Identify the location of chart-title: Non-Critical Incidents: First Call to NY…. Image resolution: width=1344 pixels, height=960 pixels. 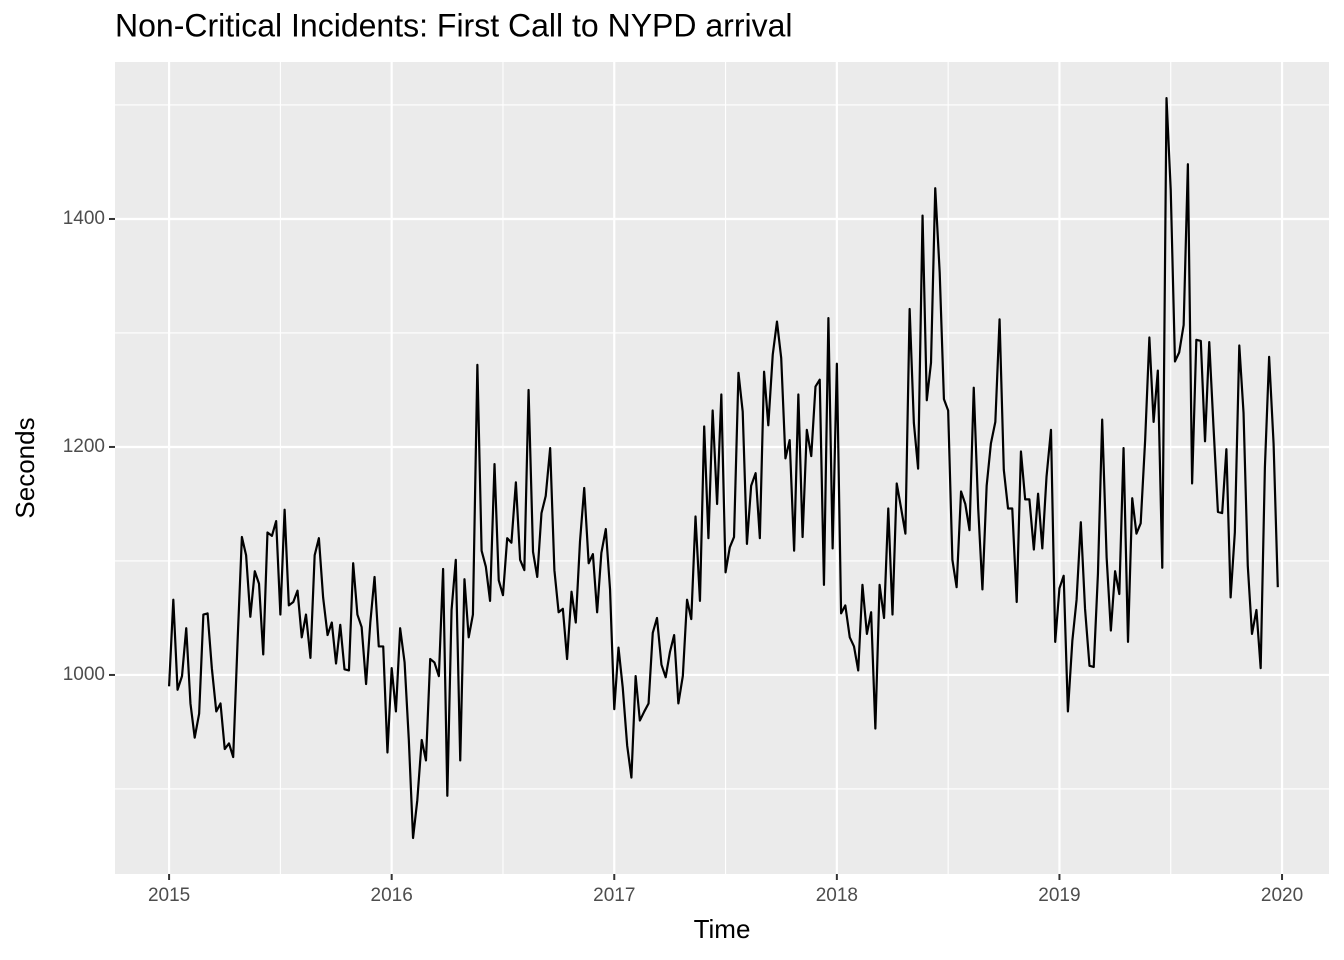
(454, 25).